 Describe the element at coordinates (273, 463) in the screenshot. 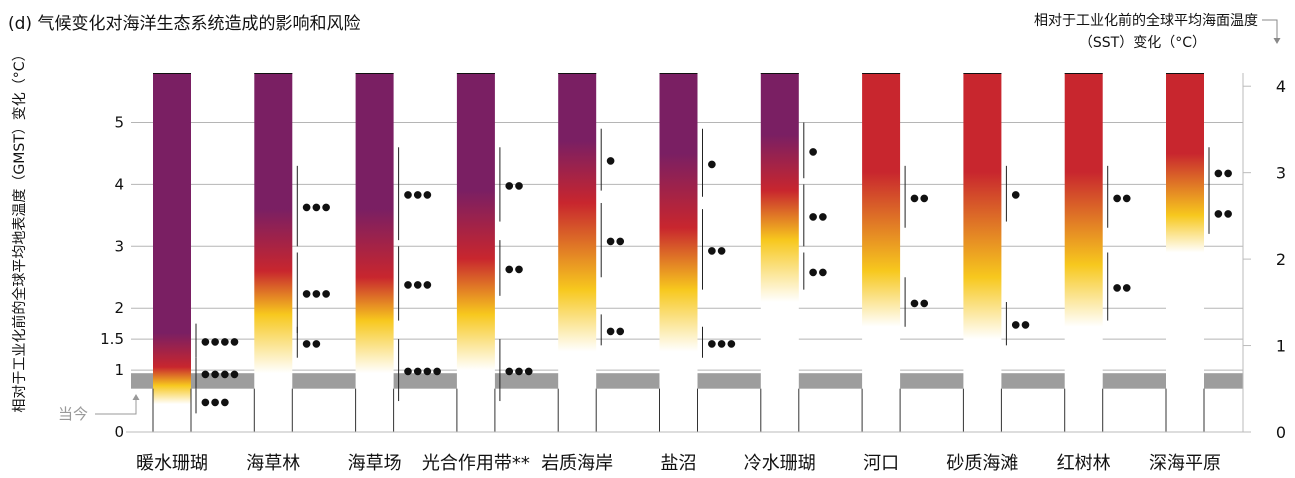

I see `category-label: 海草林` at that location.